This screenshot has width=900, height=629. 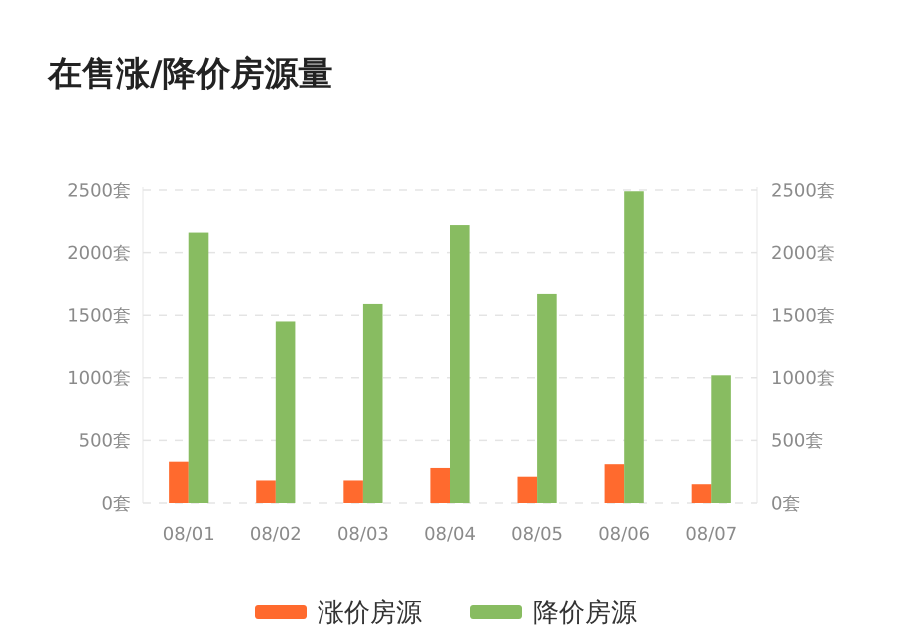 I want to click on y2-tick-label: 500套, so click(x=797, y=441).